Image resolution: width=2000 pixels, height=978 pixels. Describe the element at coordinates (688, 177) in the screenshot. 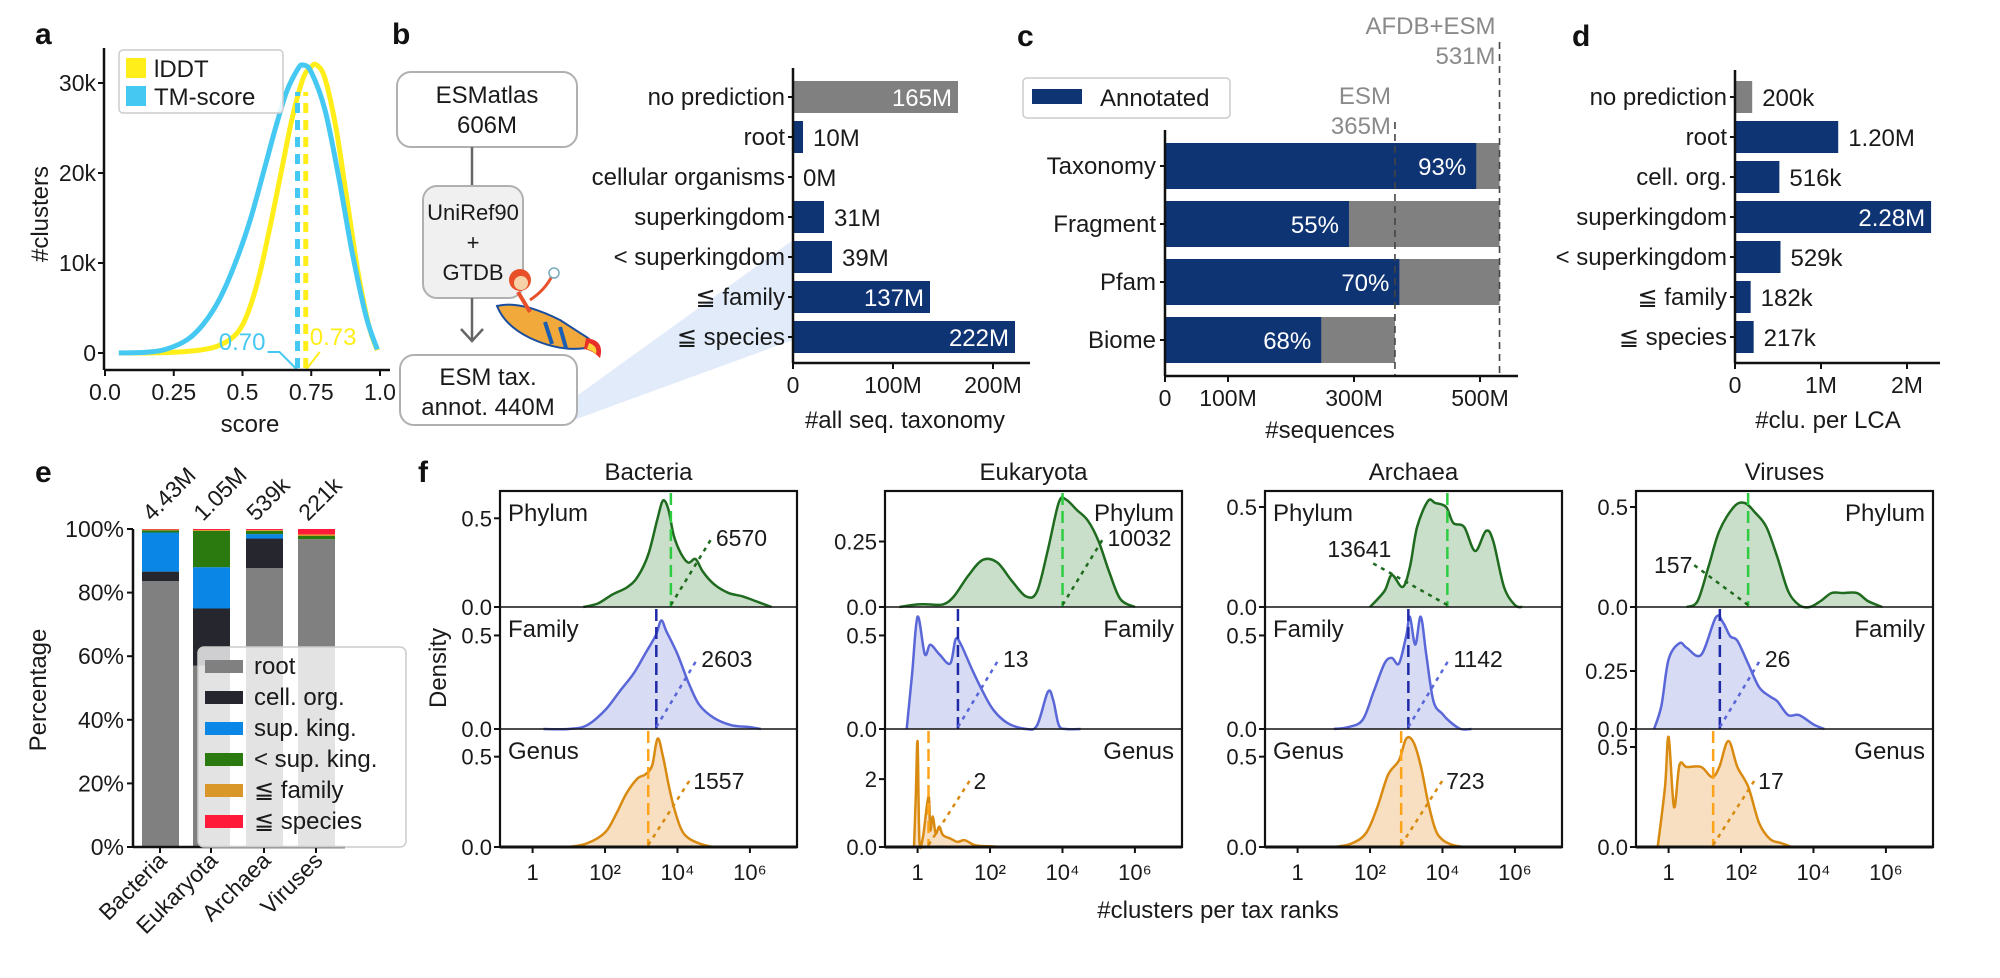

I see `b-category-label: cellular organisms` at that location.